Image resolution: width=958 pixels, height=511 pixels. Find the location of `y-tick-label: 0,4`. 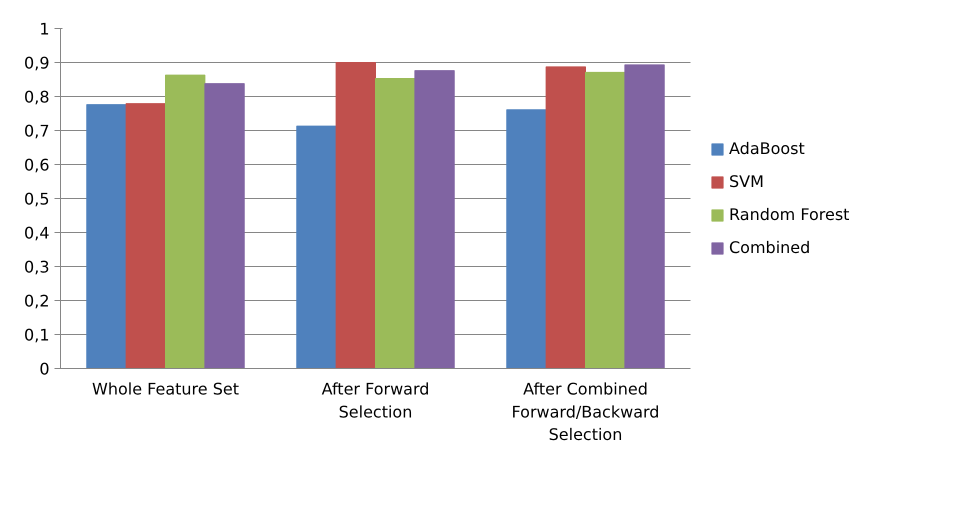

y-tick-label: 0,4 is located at coordinates (37, 233).